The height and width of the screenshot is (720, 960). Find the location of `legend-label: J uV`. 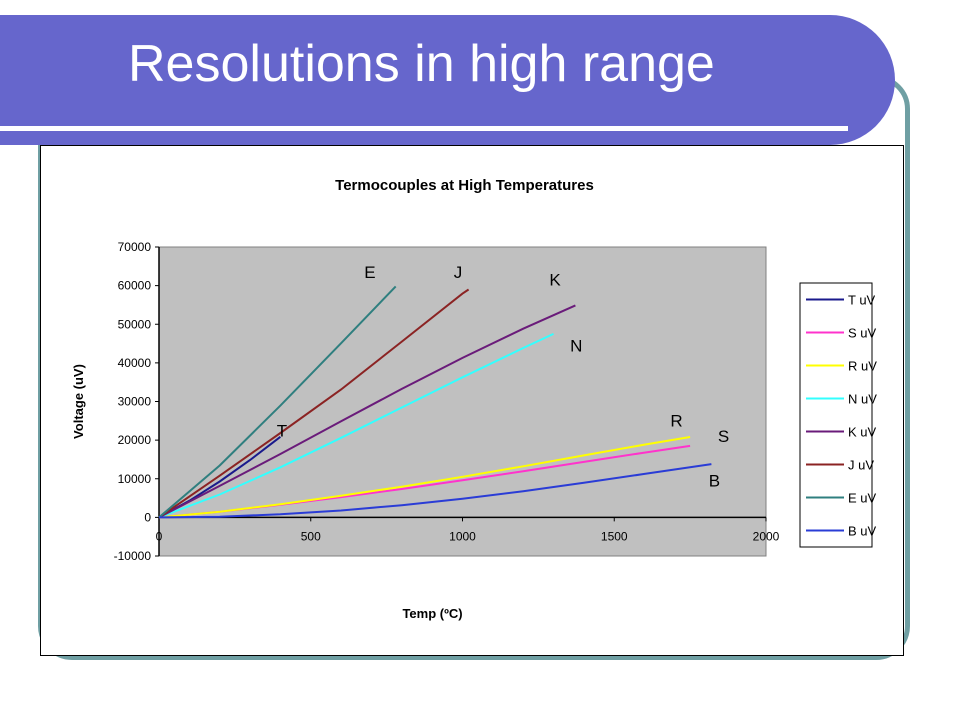

legend-label: J uV is located at coordinates (861, 465).